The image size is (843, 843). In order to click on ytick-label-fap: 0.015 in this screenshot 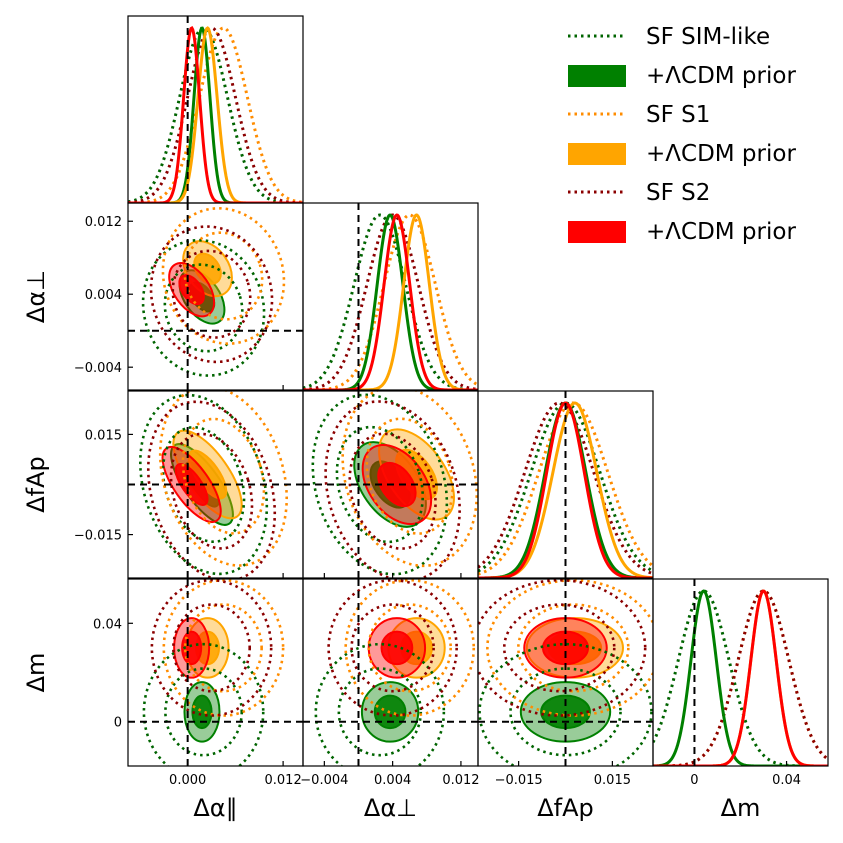, I will do `click(103, 435)`.